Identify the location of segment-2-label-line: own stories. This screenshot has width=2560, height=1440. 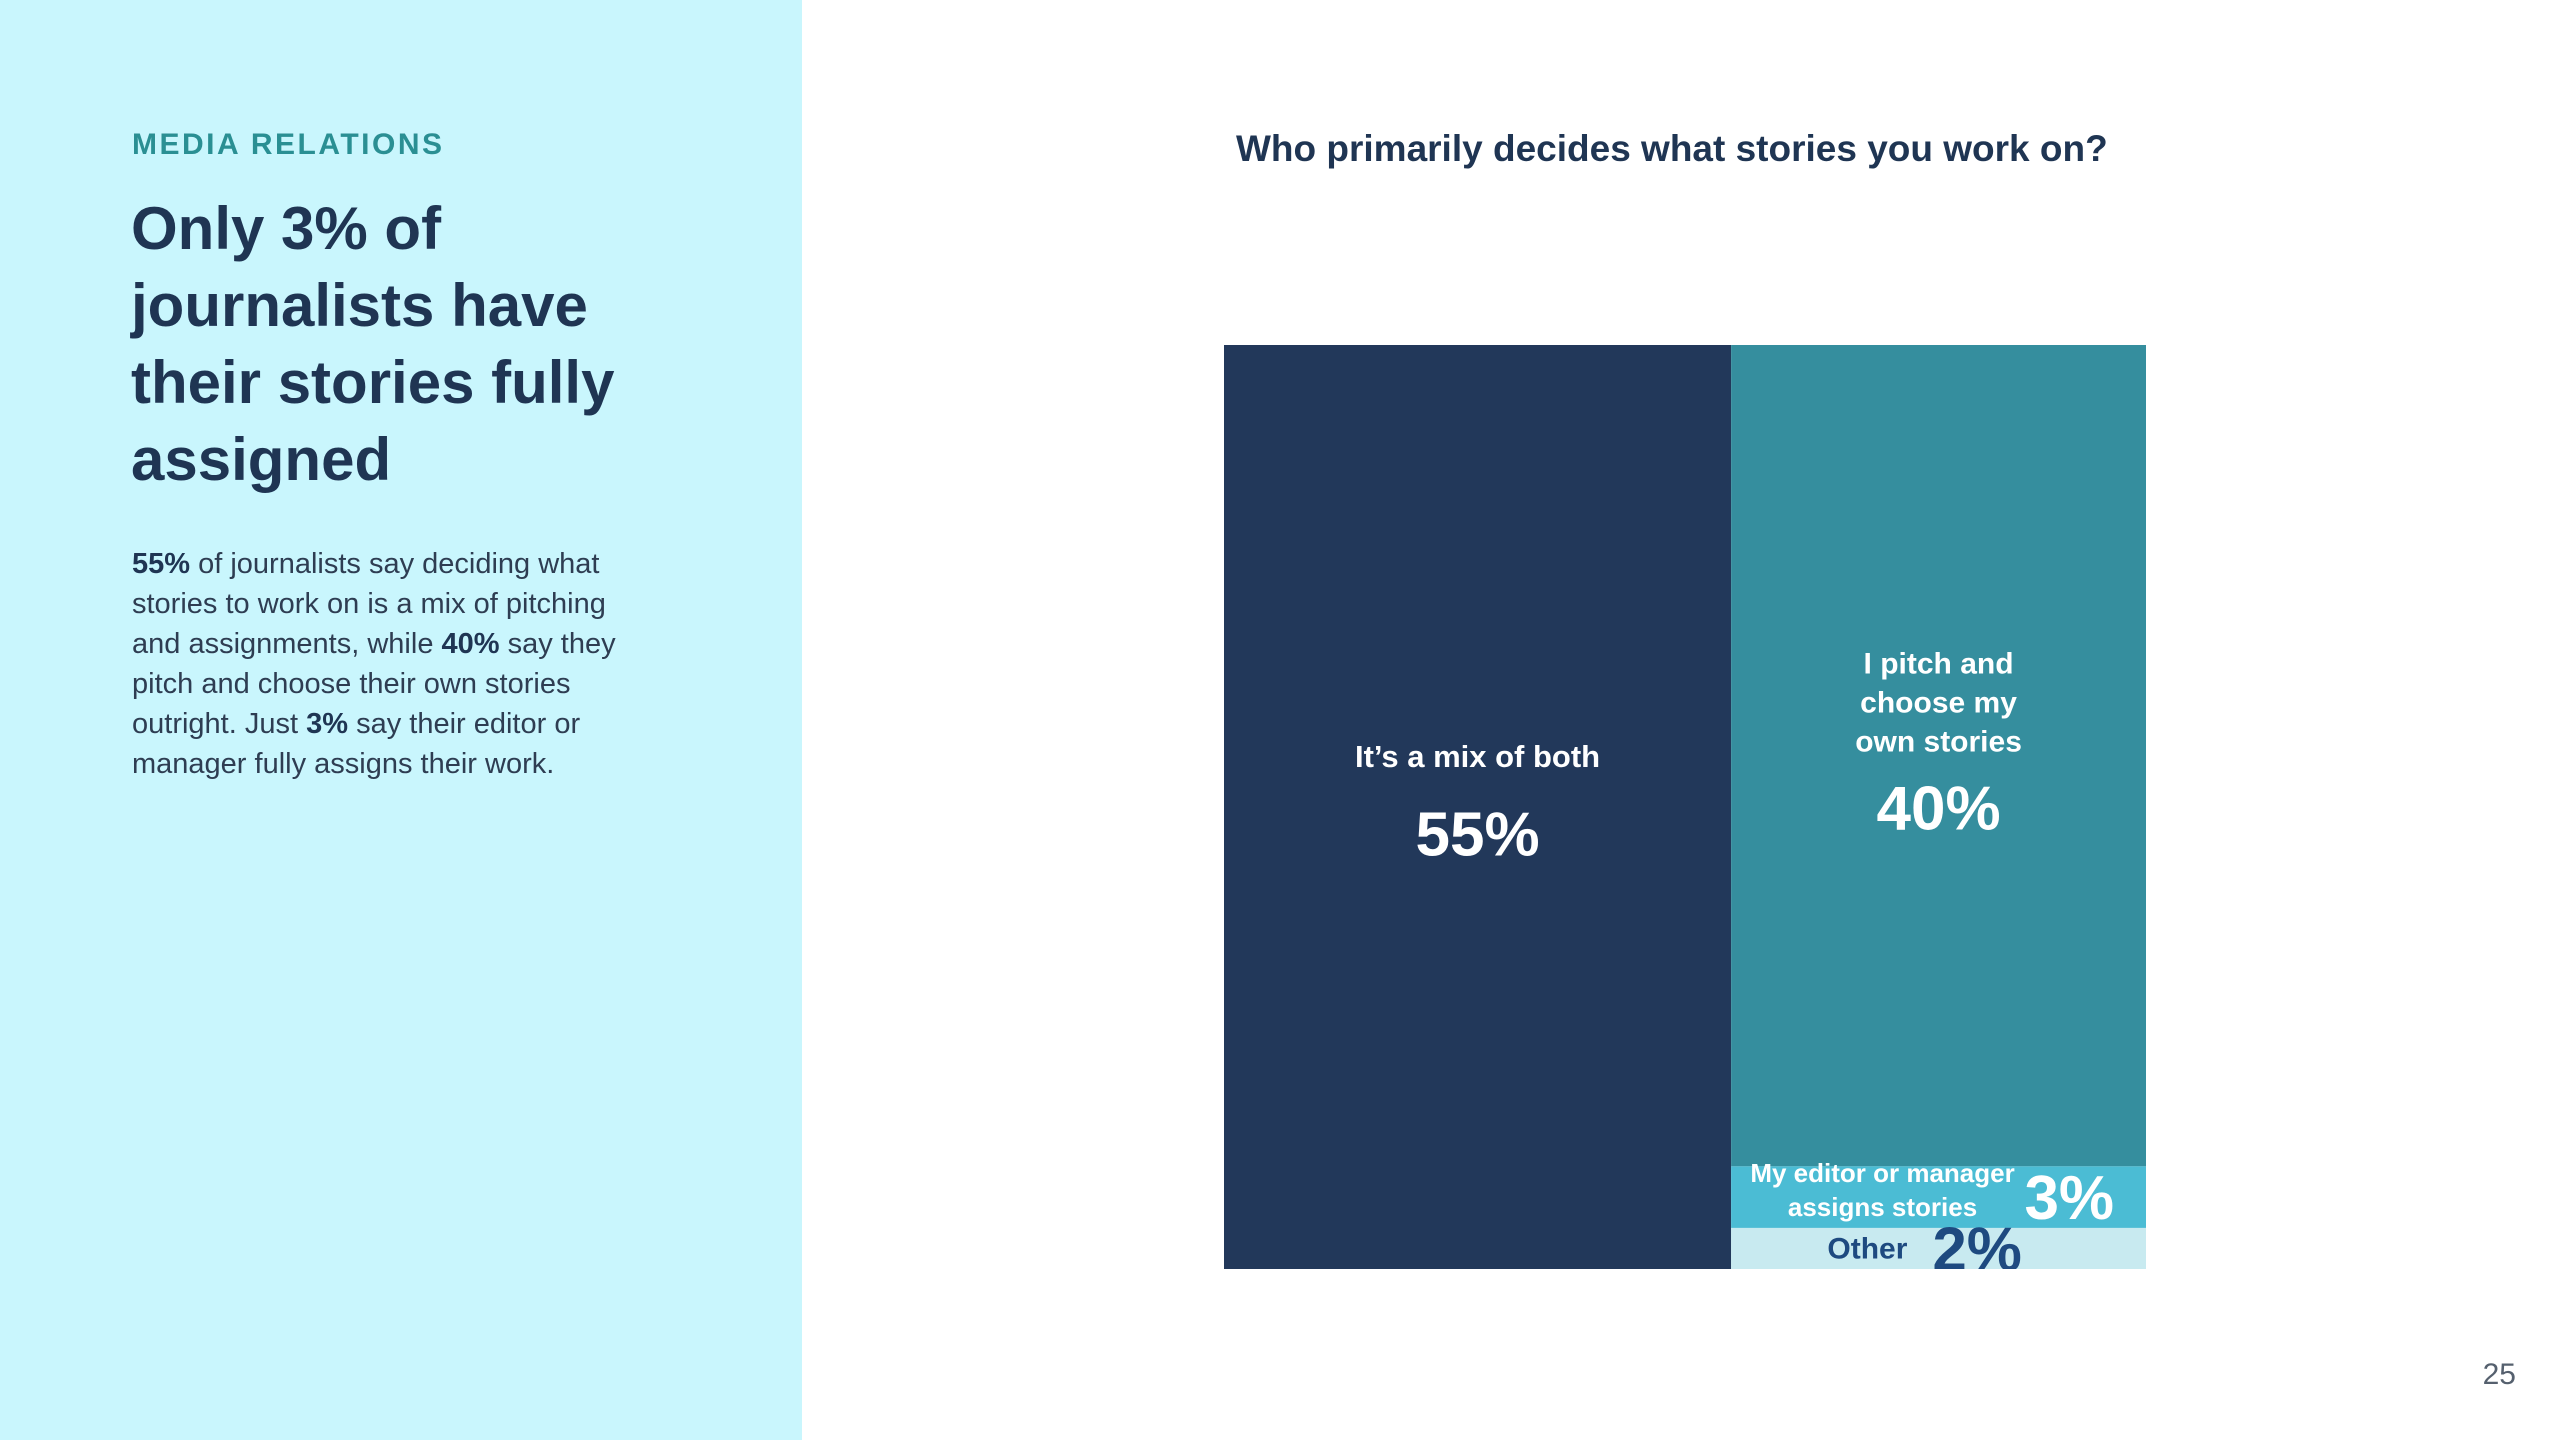
(1938, 742).